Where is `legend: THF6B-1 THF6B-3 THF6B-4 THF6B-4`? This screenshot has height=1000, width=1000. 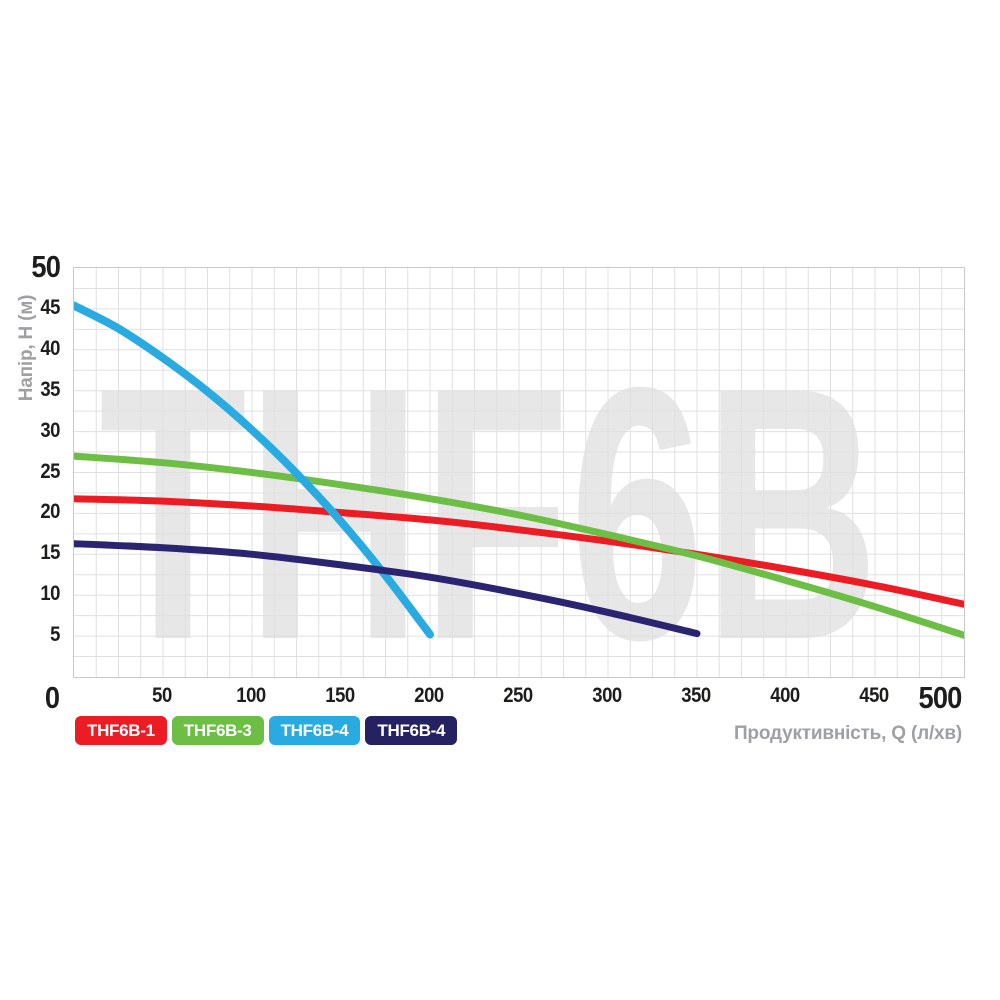 legend: THF6B-1 THF6B-3 THF6B-4 THF6B-4 is located at coordinates (266, 730).